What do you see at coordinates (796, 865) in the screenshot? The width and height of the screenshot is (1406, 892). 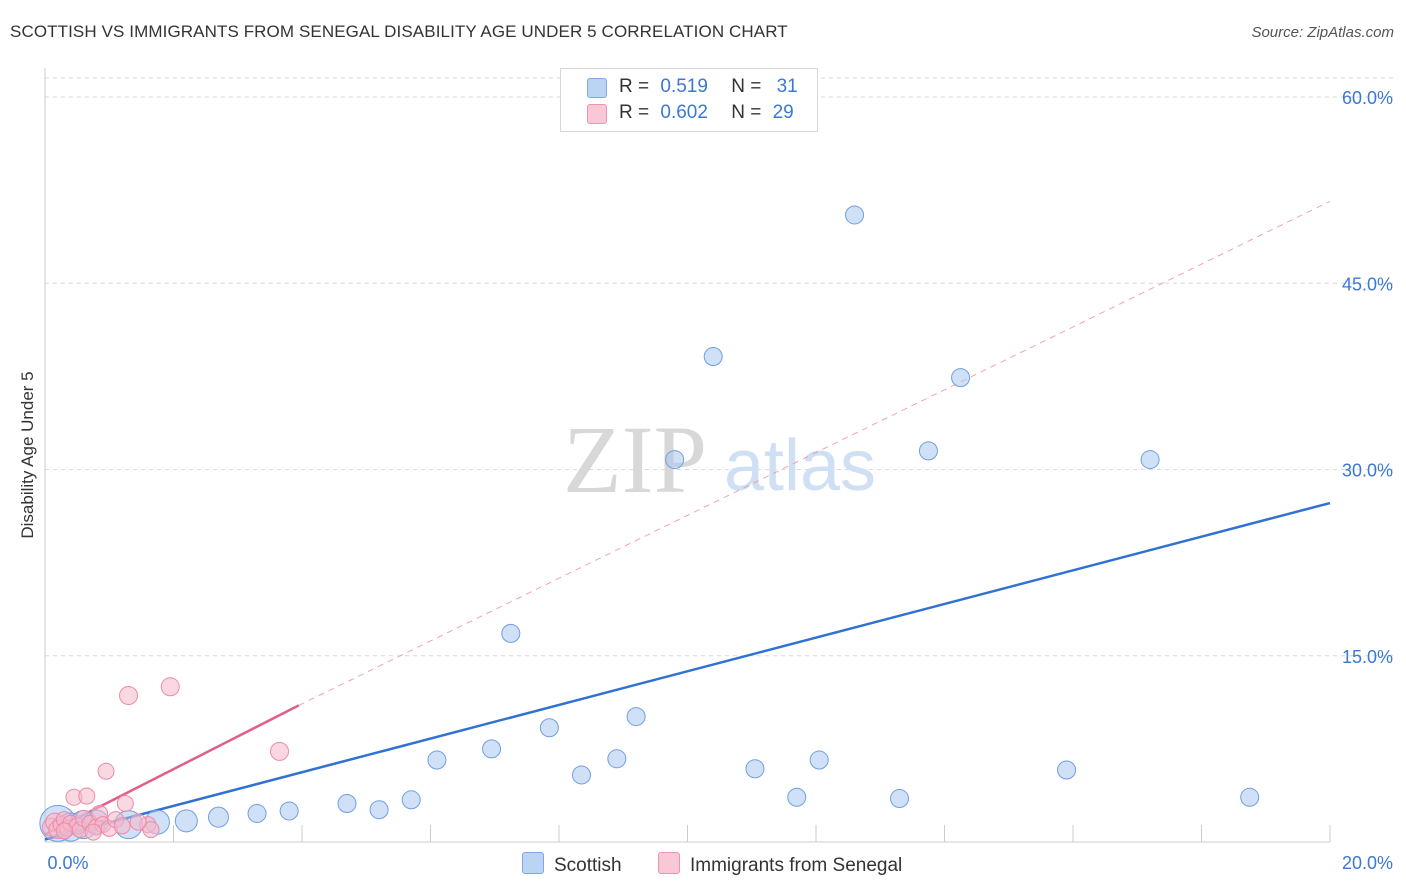 I see `legend-label-senegal: Immigrants from Senegal` at bounding box center [796, 865].